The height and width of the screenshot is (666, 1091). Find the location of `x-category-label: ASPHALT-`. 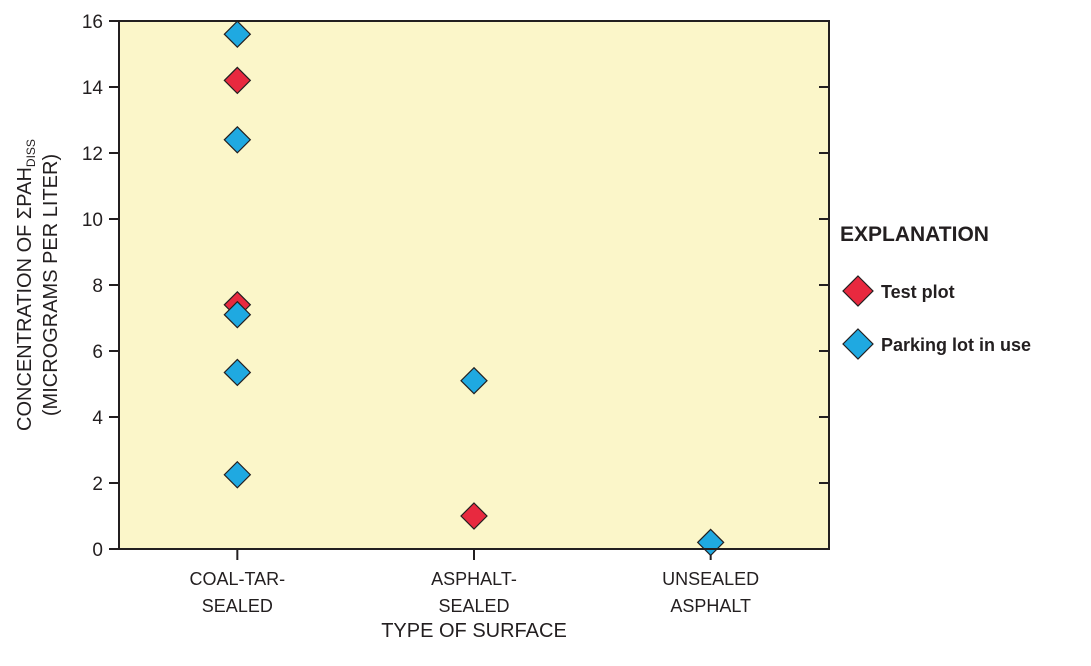

x-category-label: ASPHALT- is located at coordinates (474, 579).